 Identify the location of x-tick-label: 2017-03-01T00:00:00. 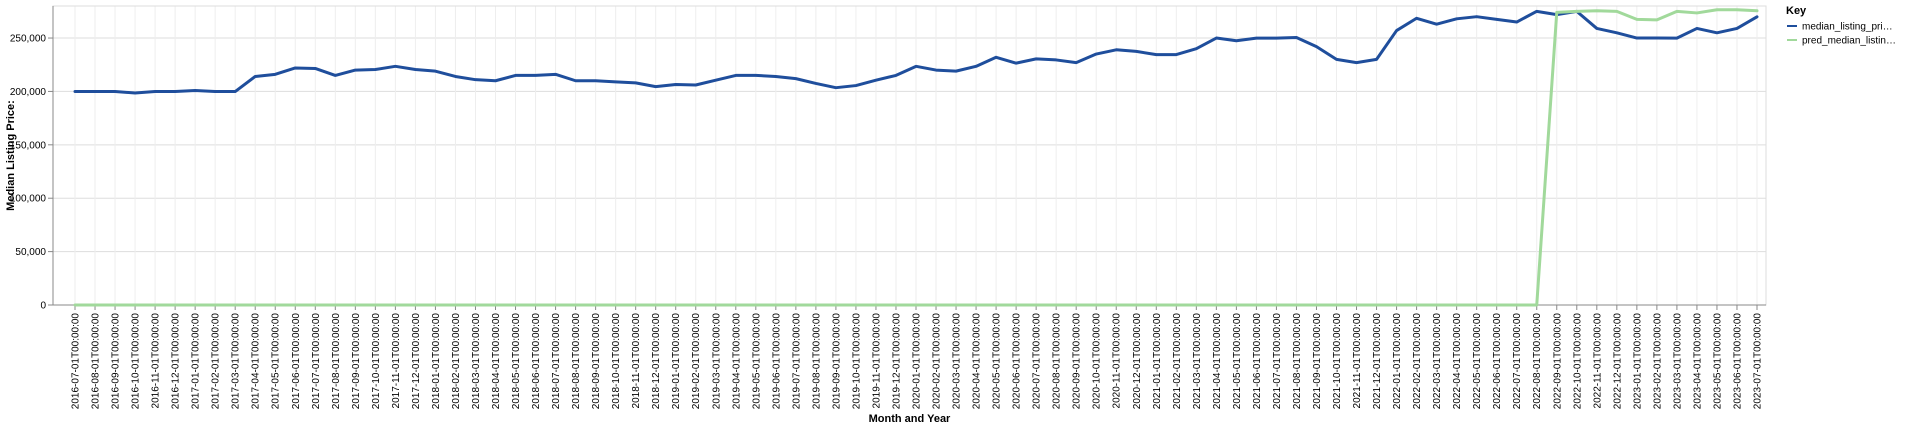
(236, 361).